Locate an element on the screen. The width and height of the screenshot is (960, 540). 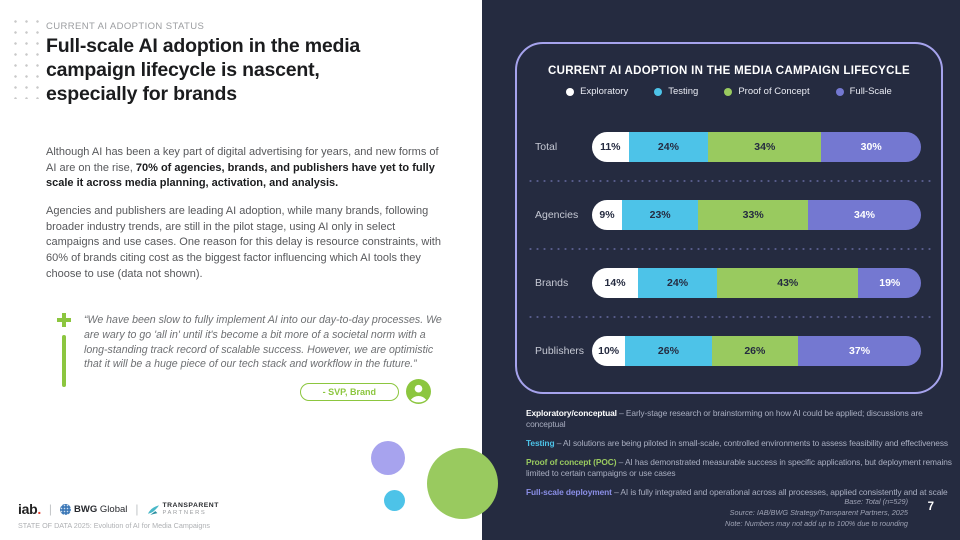
quote-attribution-row: - SVP, Brand is located at coordinates (257, 392).